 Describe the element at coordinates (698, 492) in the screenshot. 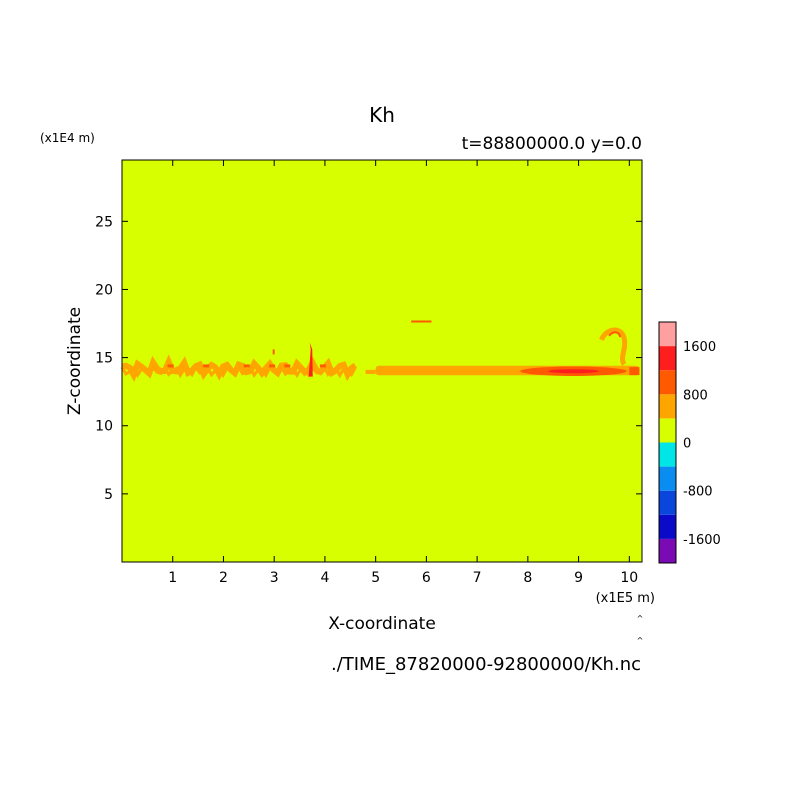

I see `colorbar-label: -800` at that location.